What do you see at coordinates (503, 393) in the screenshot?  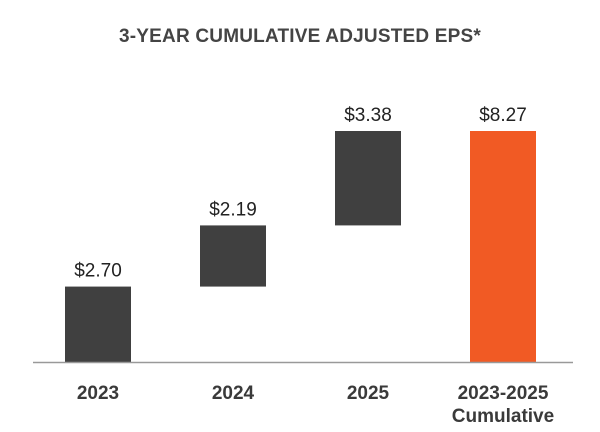 I see `category-label-4-line-1: 2023-2025` at bounding box center [503, 393].